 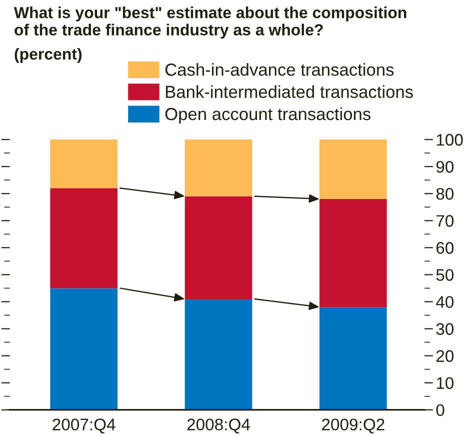 I want to click on y-tick-label: 10, so click(x=445, y=383).